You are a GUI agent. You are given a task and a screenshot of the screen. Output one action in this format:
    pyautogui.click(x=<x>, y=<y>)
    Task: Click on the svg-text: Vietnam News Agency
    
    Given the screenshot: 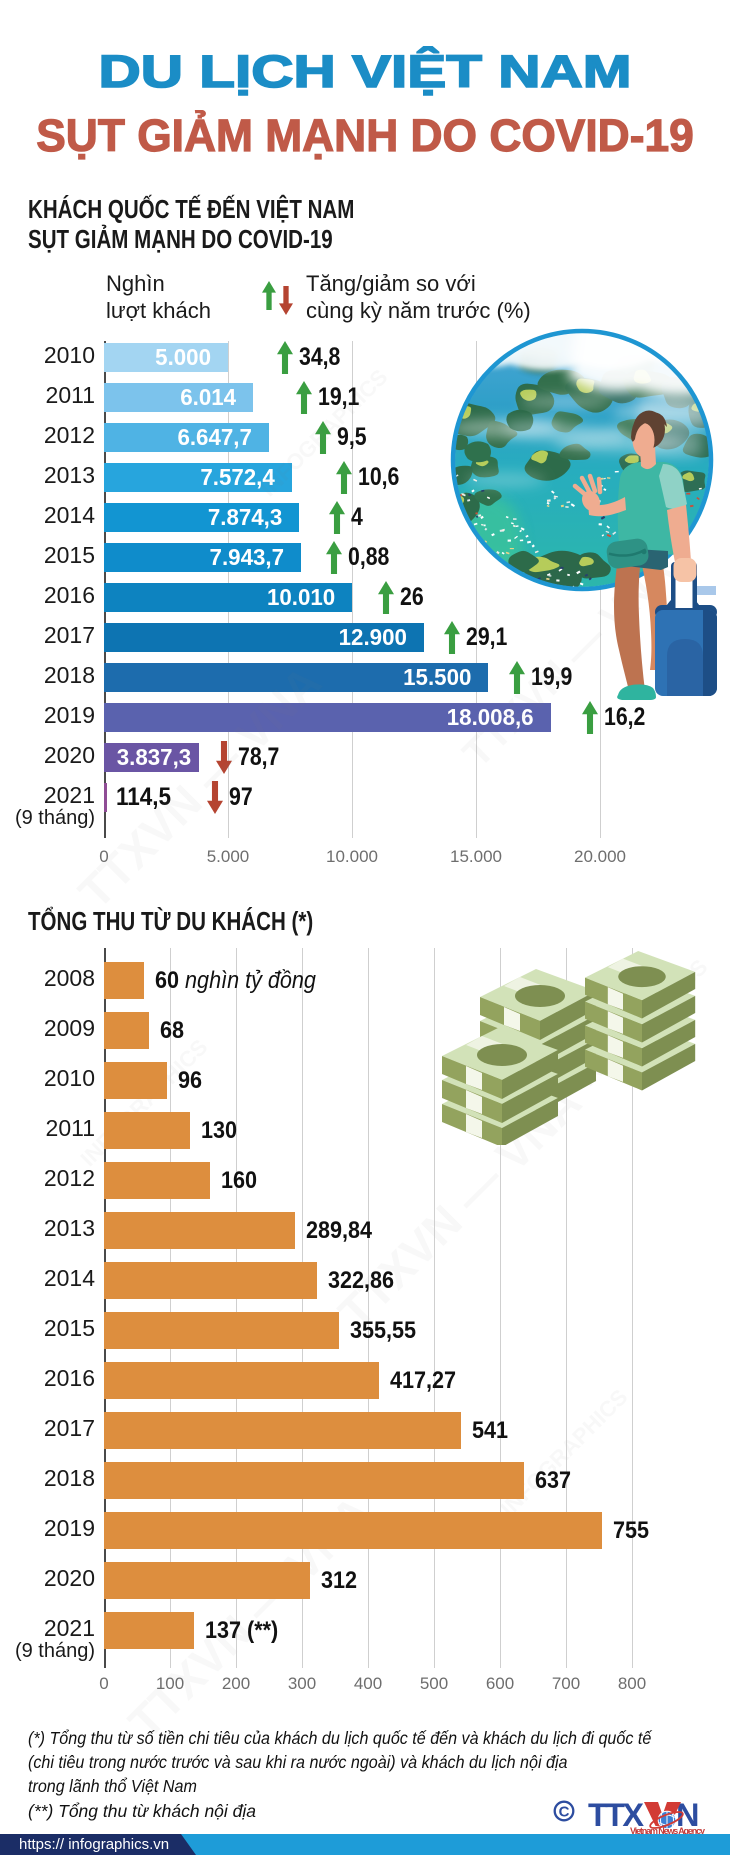 What is the action you would take?
    pyautogui.click(x=667, y=1831)
    